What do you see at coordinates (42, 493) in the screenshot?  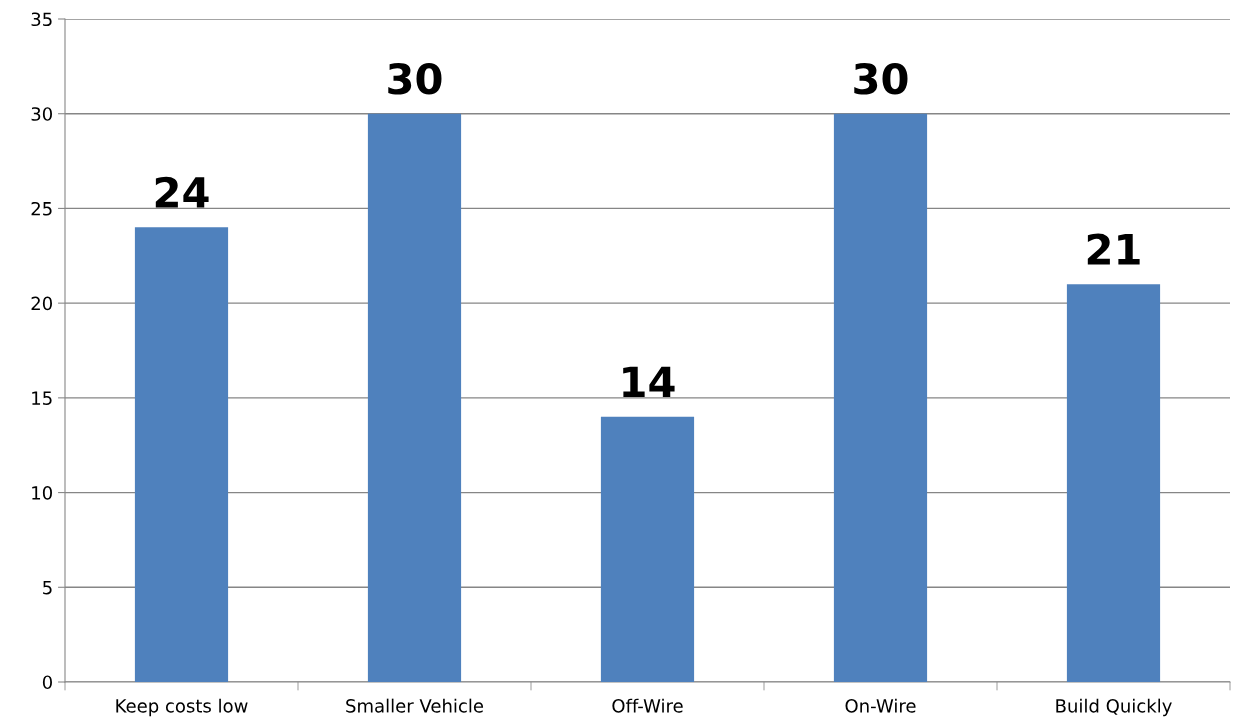 I see `y-tick-label: 10` at bounding box center [42, 493].